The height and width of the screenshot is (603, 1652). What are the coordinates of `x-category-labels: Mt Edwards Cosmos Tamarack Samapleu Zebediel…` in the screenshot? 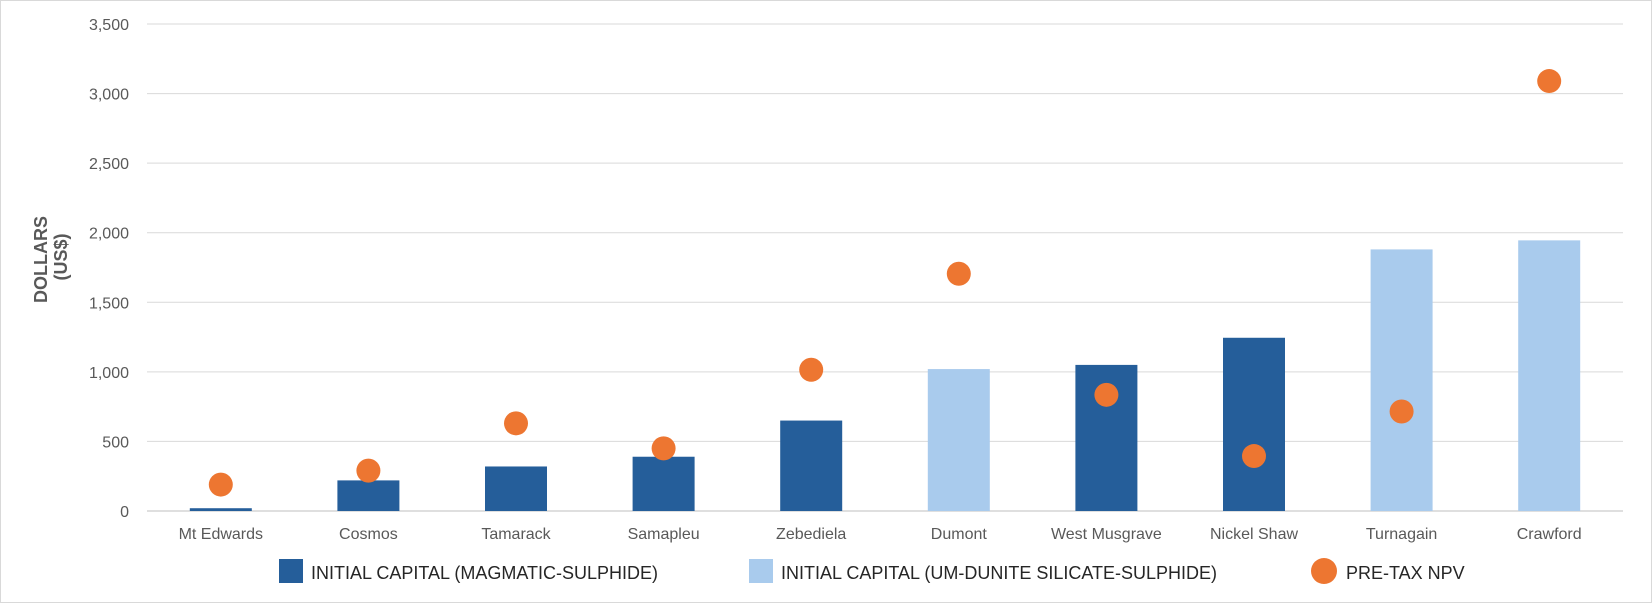 It's located at (880, 534).